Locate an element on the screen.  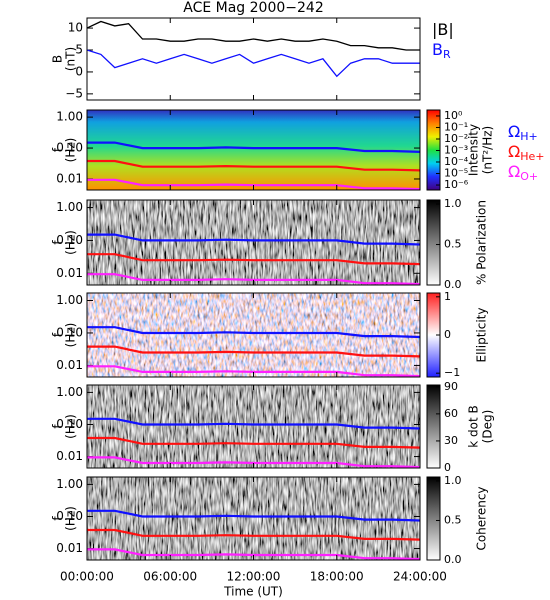
colorbar-label: (Deg) is located at coordinates (488, 427).